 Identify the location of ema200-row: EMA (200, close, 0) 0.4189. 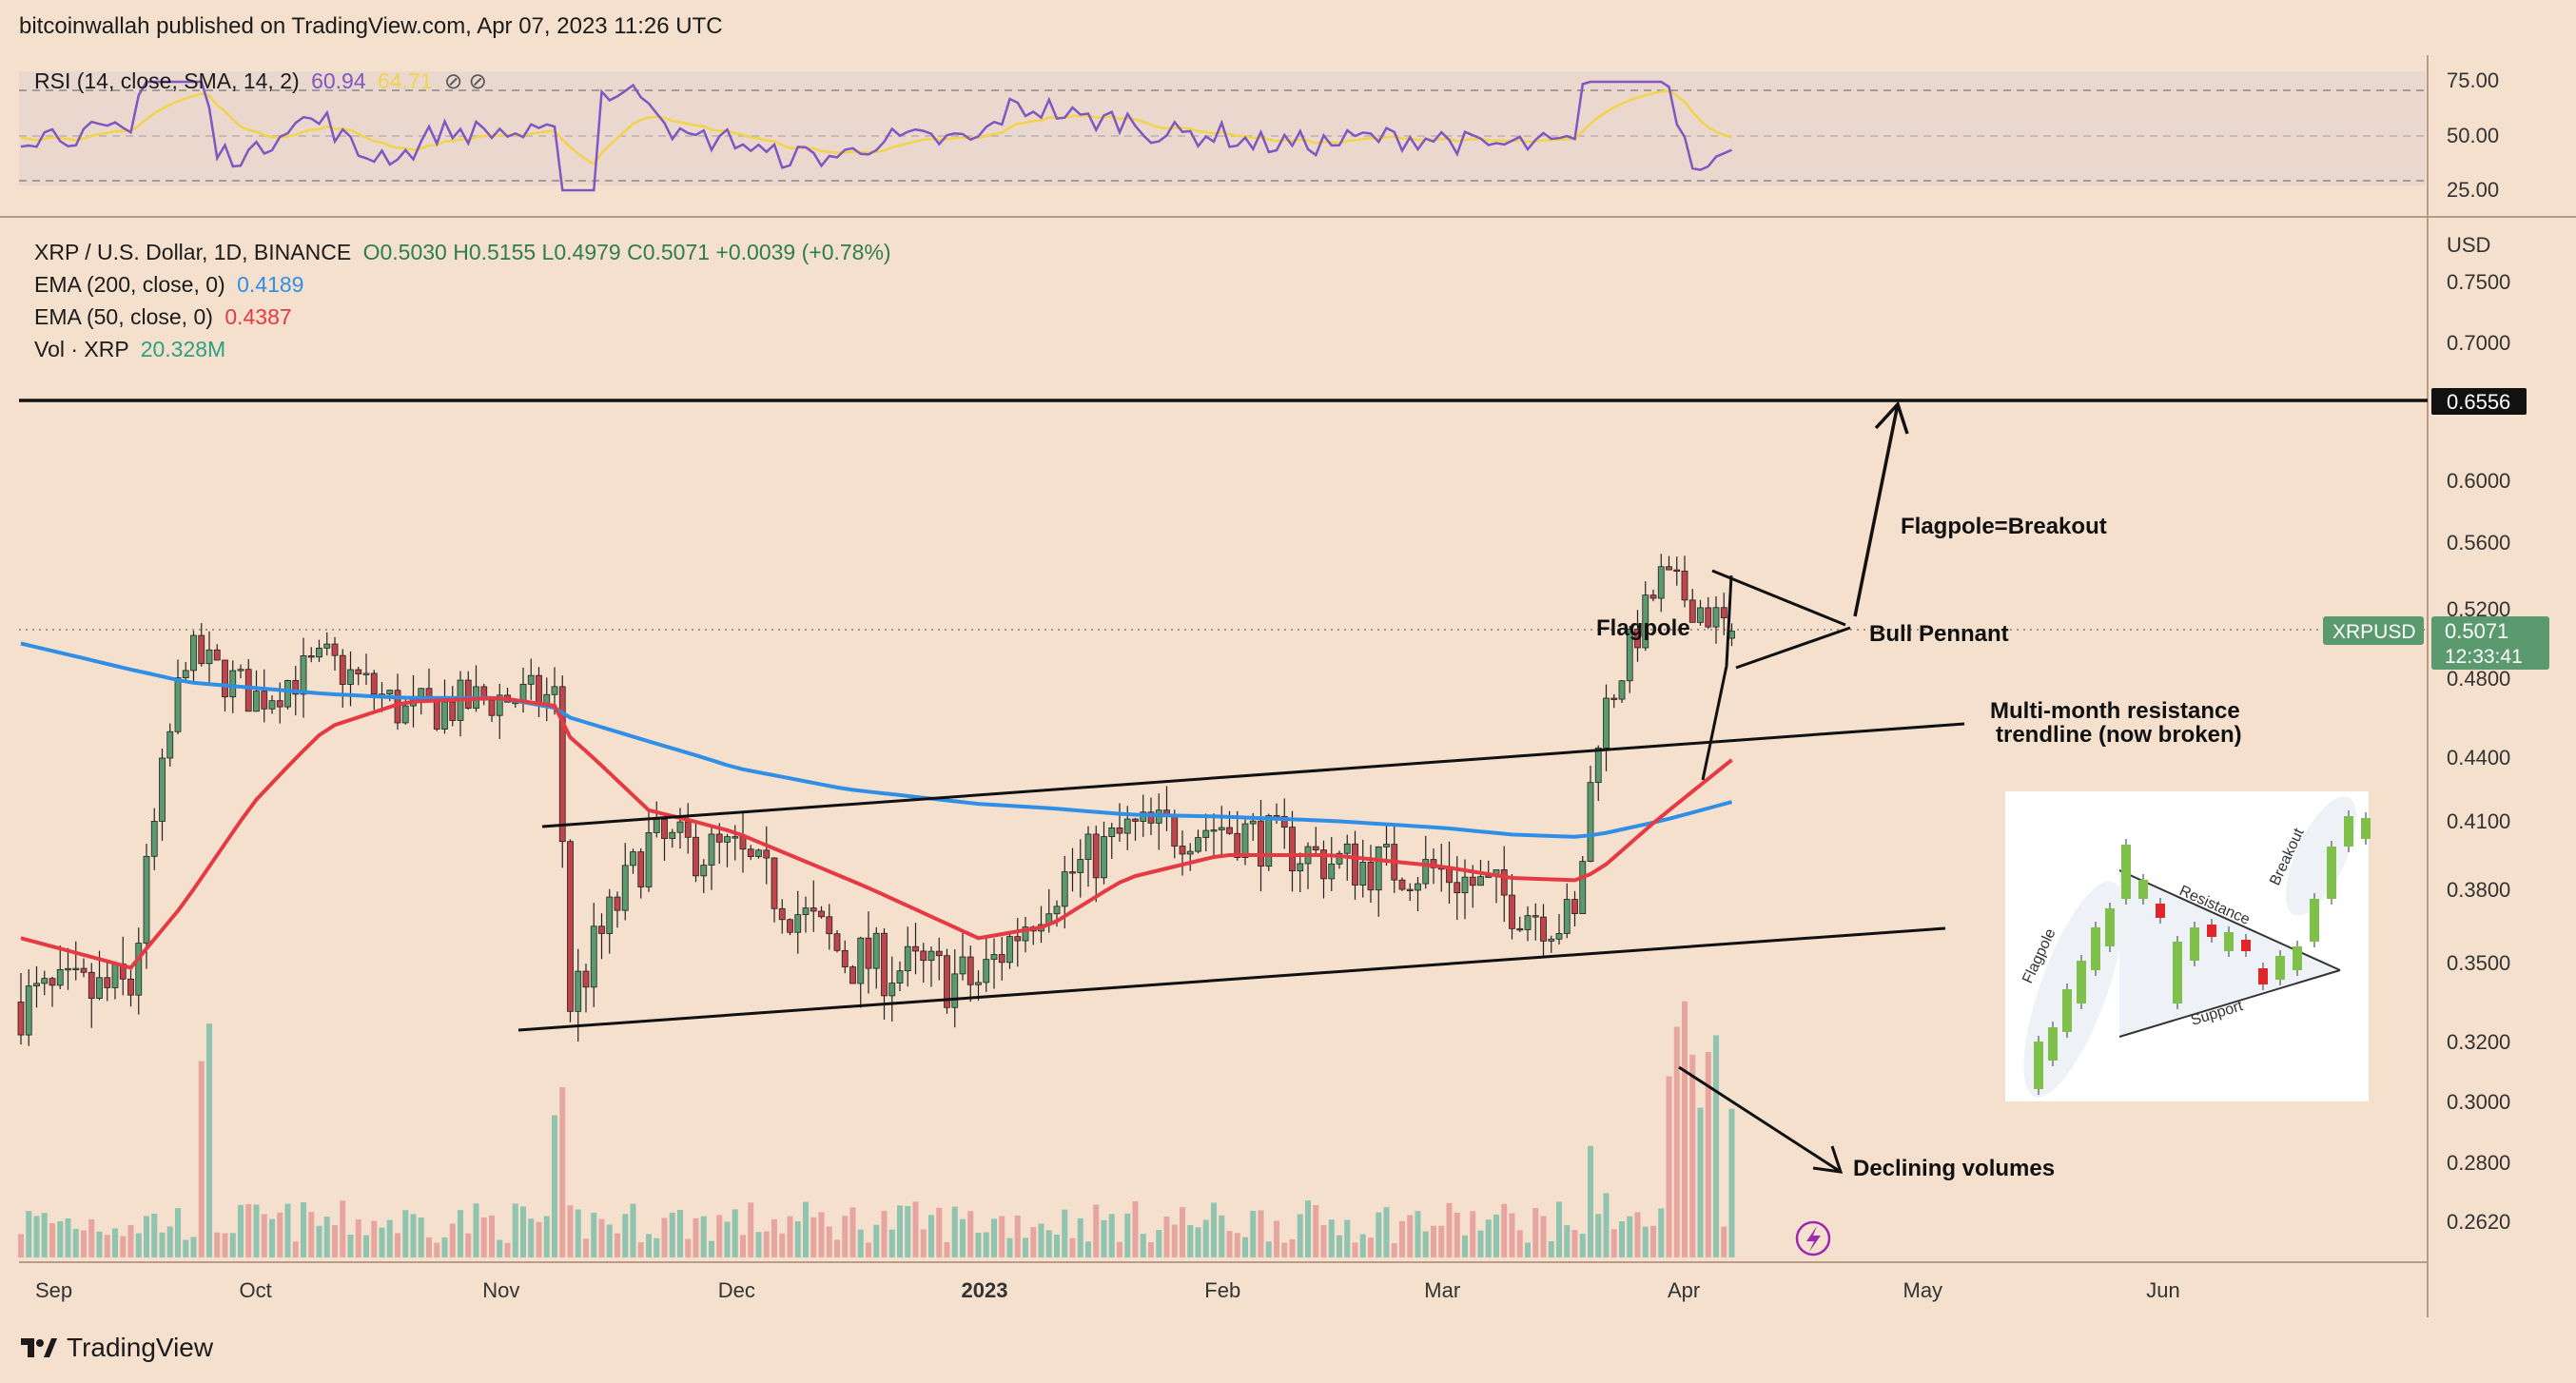
(463, 285).